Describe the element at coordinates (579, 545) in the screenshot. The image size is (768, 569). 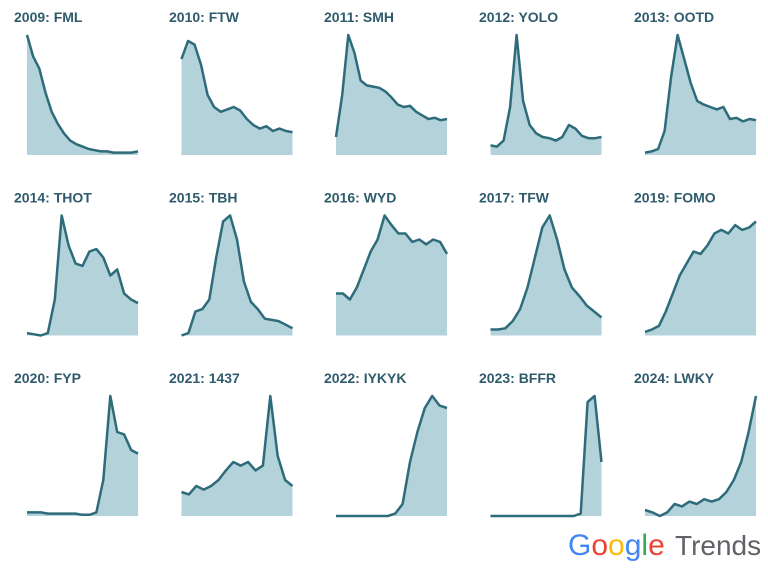
I see `logo-letter: G` at that location.